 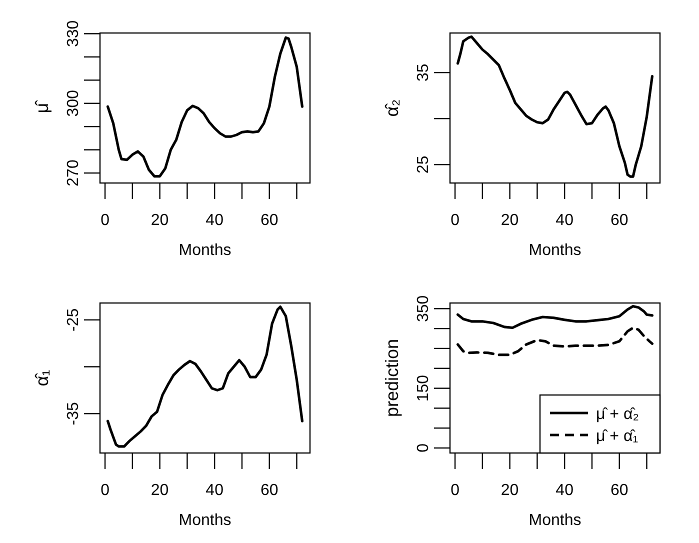 I want to click on legend-label: μ̂ + α̂₂, so click(x=617, y=414).